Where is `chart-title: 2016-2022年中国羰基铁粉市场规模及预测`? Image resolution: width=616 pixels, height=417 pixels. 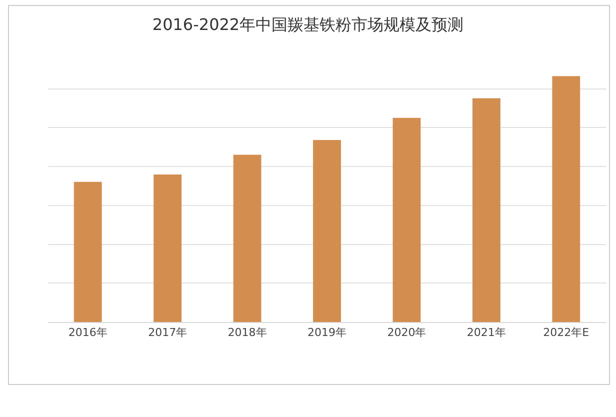
chart-title: 2016-2022年中国羰基铁粉市场规模及预测 is located at coordinates (308, 24).